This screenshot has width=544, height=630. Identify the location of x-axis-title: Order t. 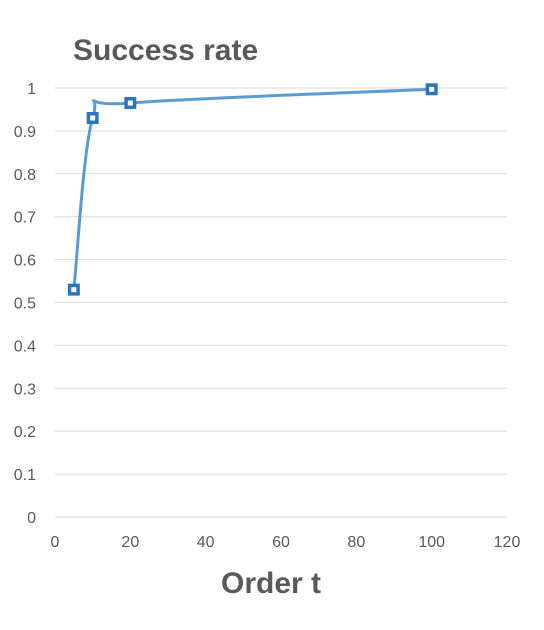
(271, 583).